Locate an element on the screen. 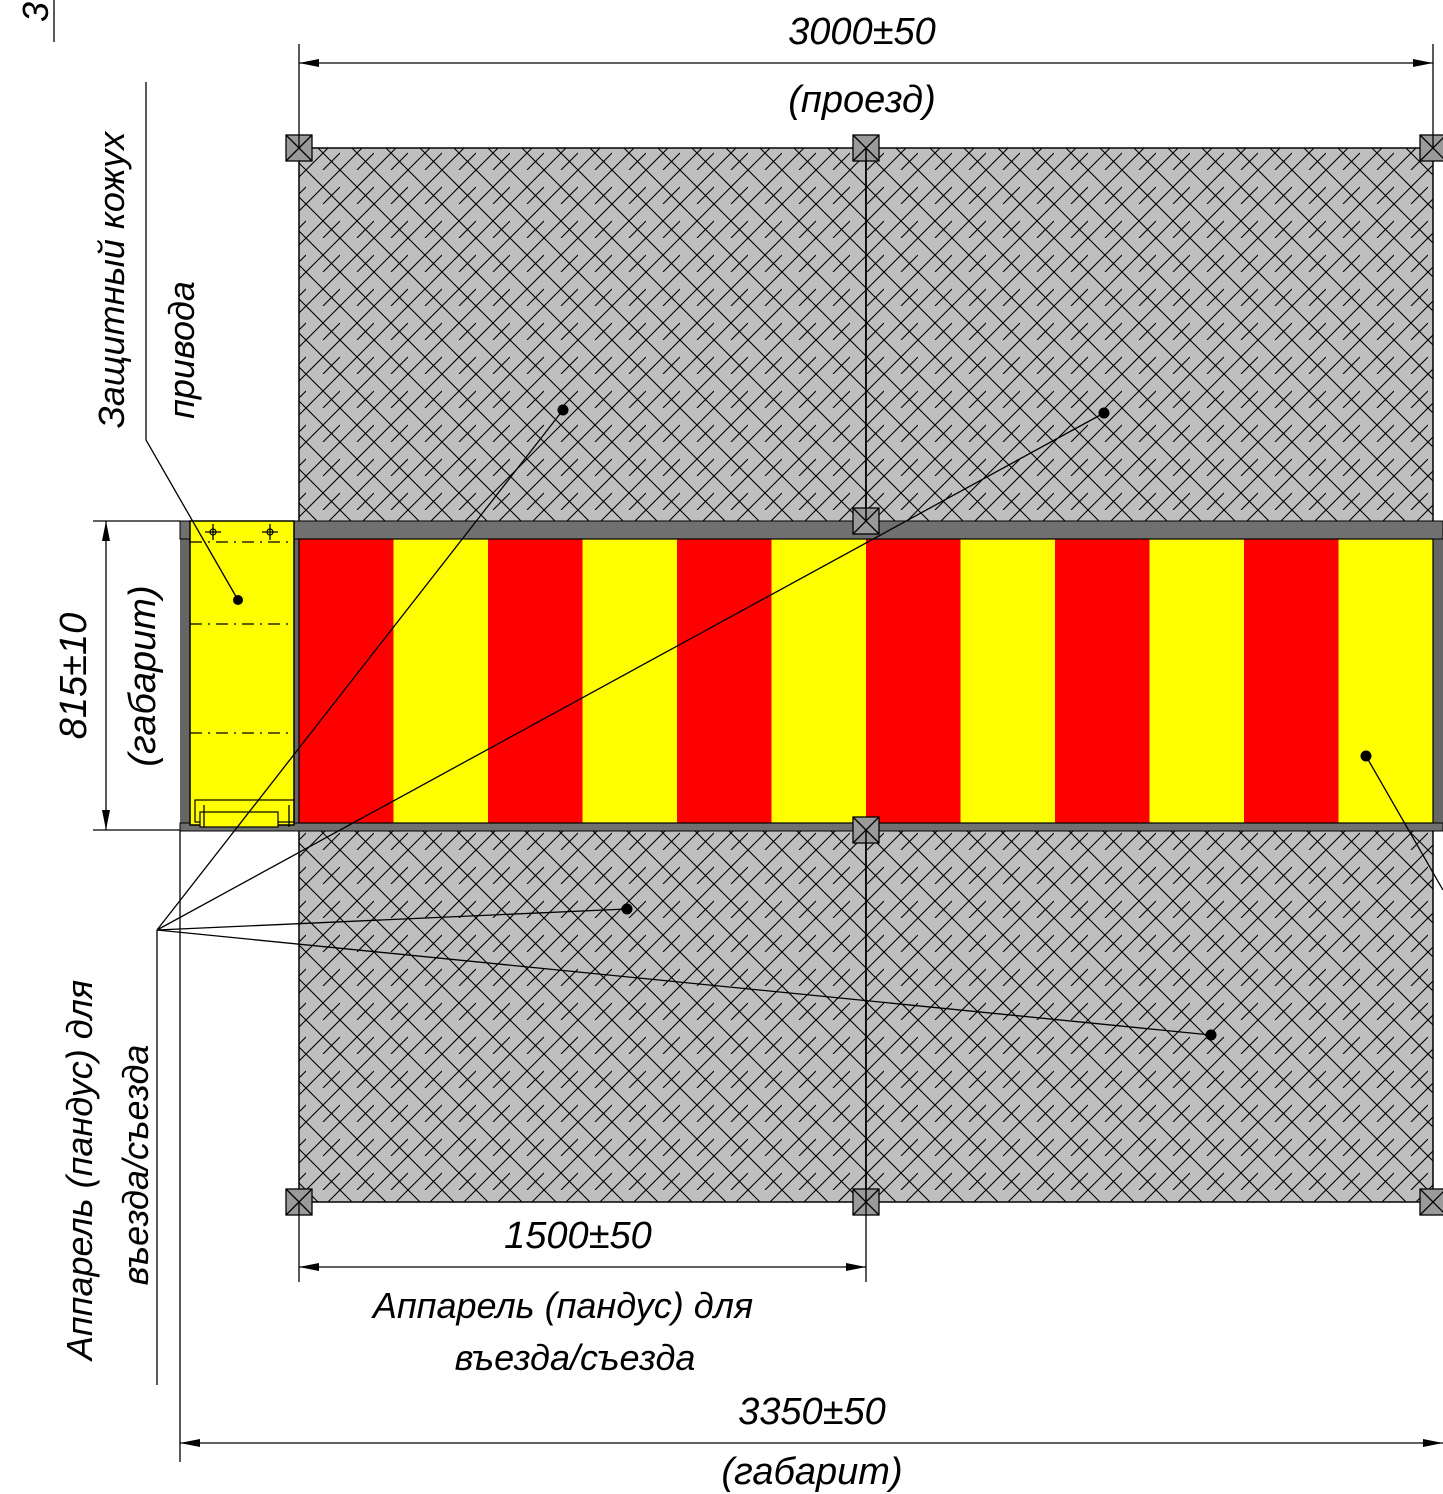 This screenshot has width=1443, height=1494. drive-cover is located at coordinates (242, 674).